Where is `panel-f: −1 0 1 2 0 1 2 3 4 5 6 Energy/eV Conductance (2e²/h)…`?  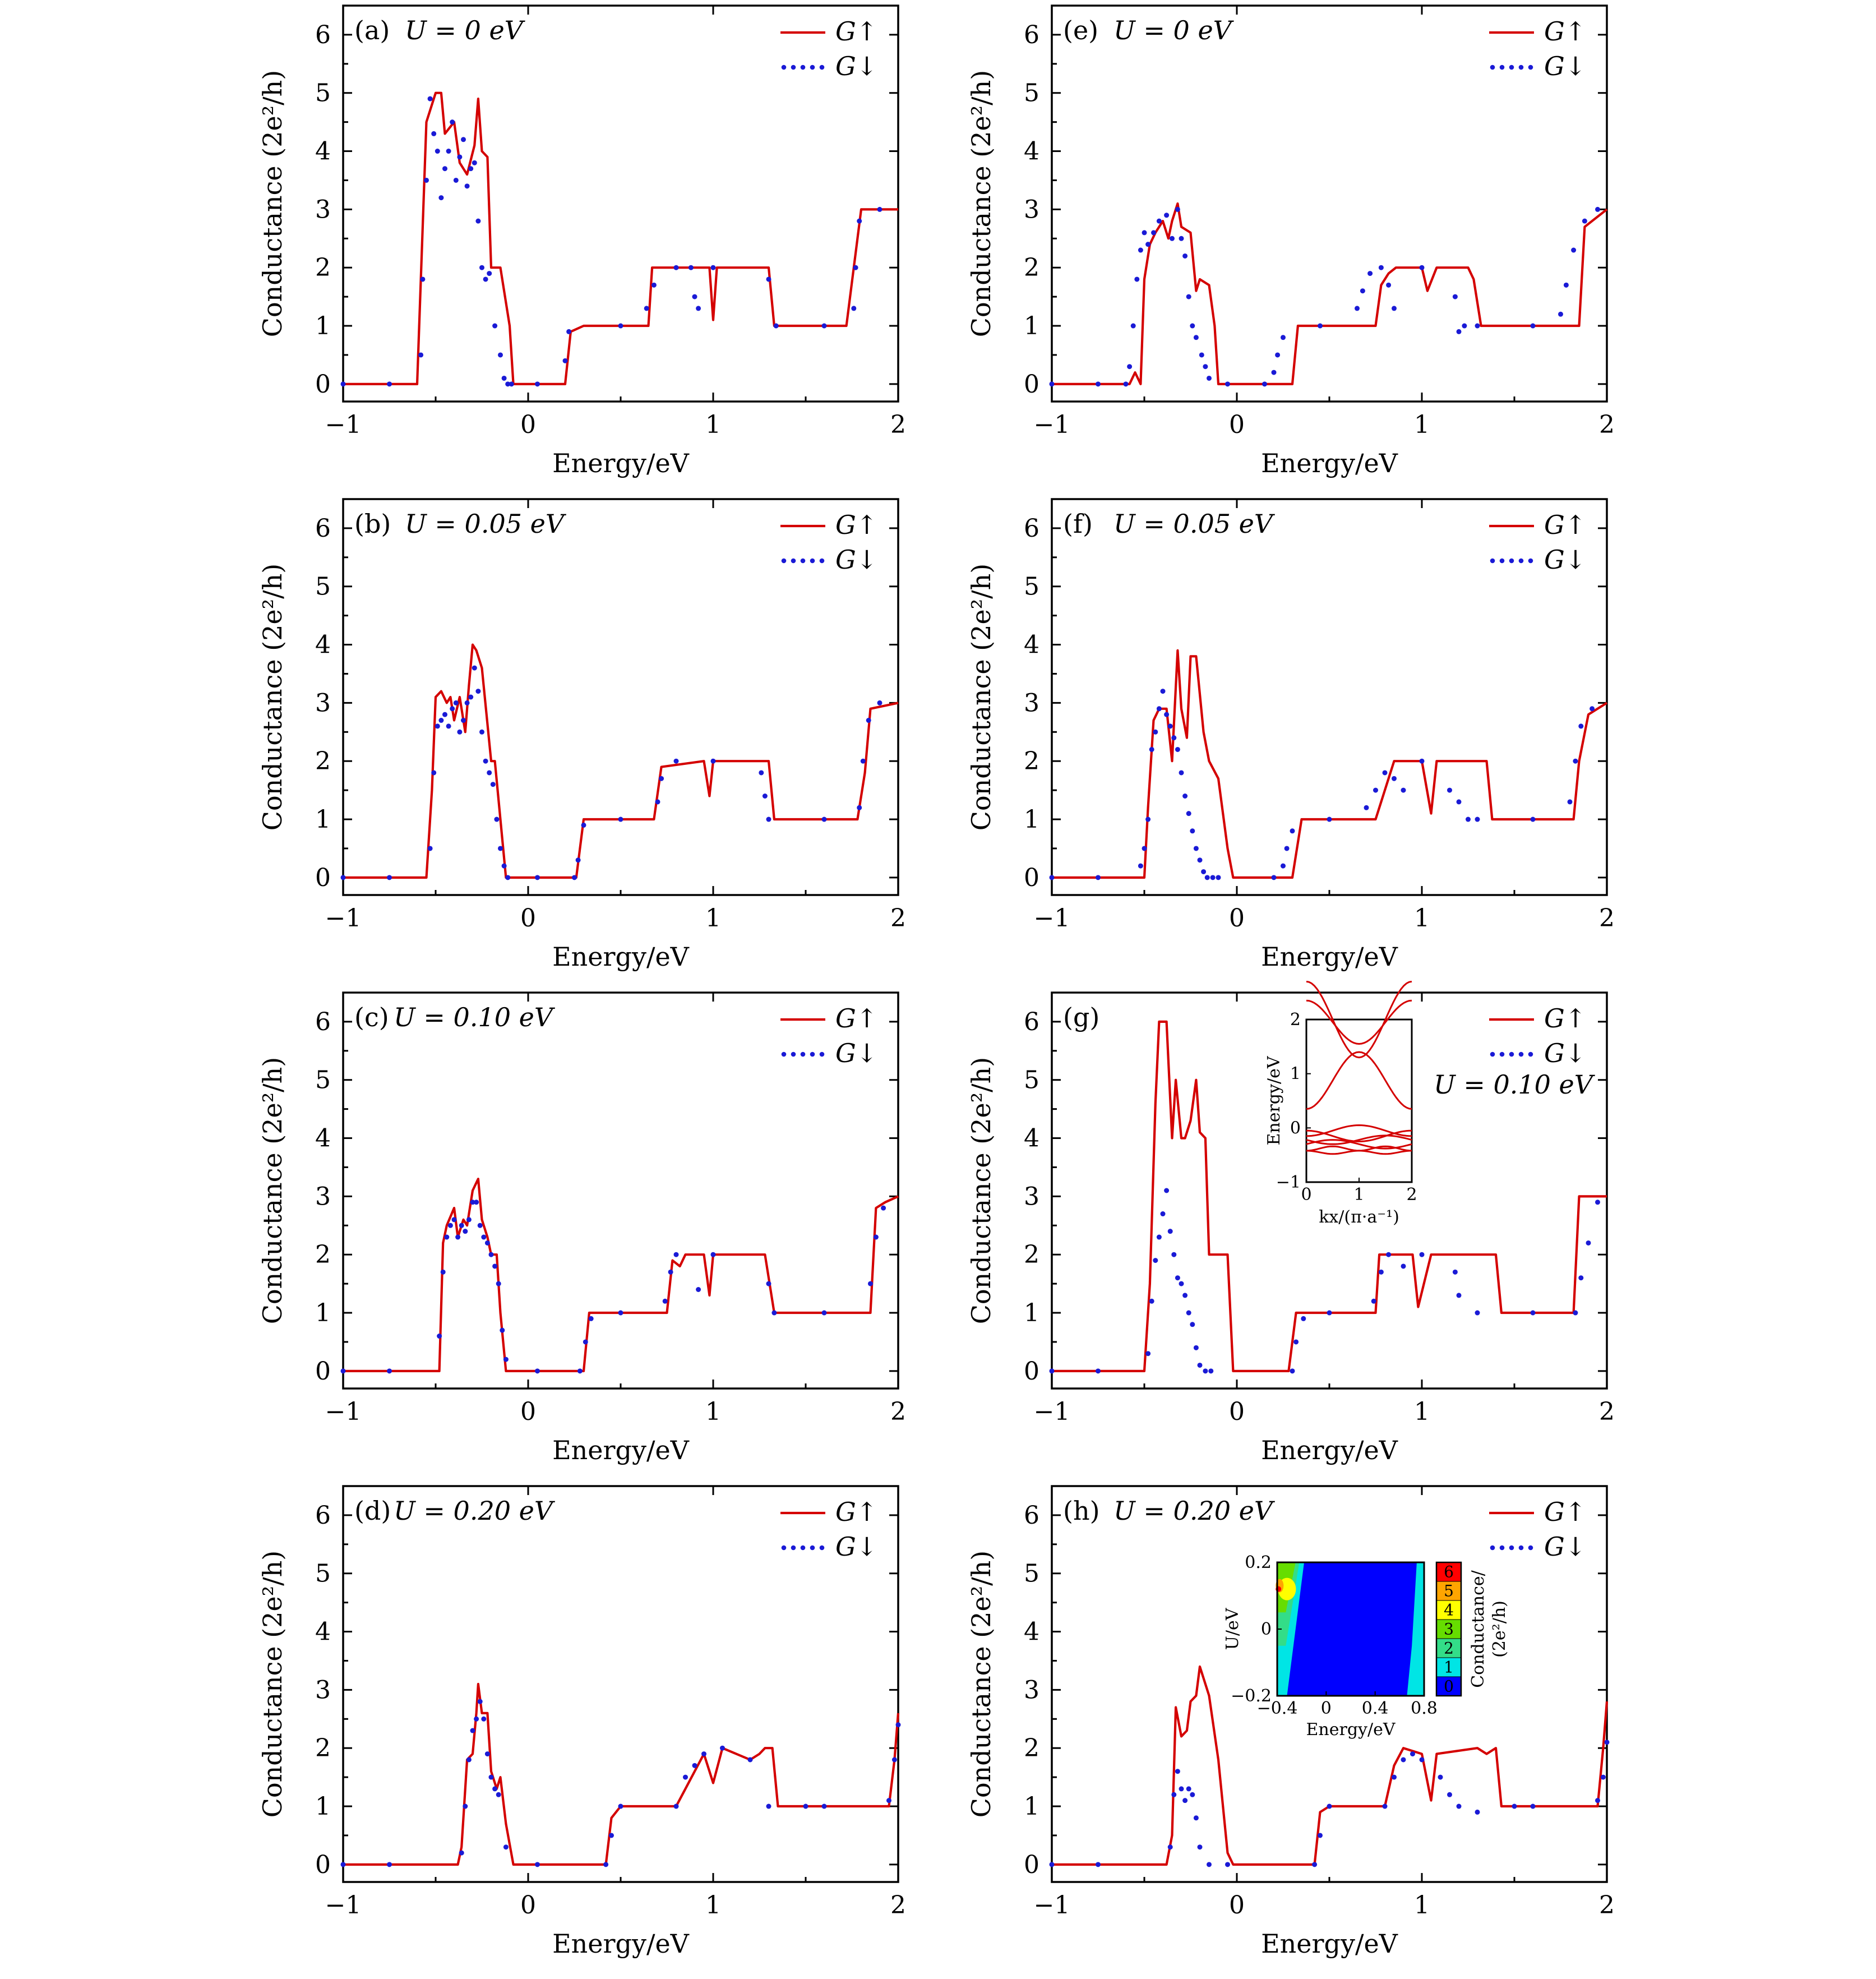
panel-f: −1 0 1 2 0 1 2 3 4 5 6 Energy/eV Conductance (2e²/h)… is located at coordinates (1290, 735).